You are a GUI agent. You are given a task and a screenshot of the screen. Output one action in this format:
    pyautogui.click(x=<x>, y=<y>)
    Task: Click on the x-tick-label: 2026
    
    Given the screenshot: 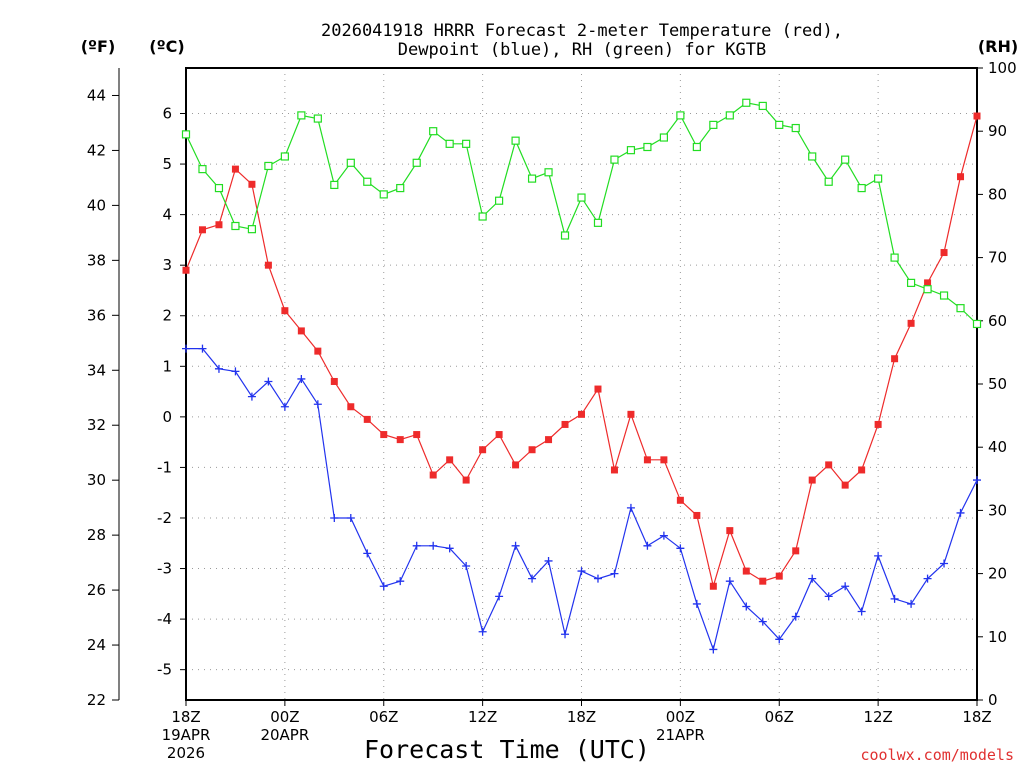 What is the action you would take?
    pyautogui.click(x=186, y=753)
    